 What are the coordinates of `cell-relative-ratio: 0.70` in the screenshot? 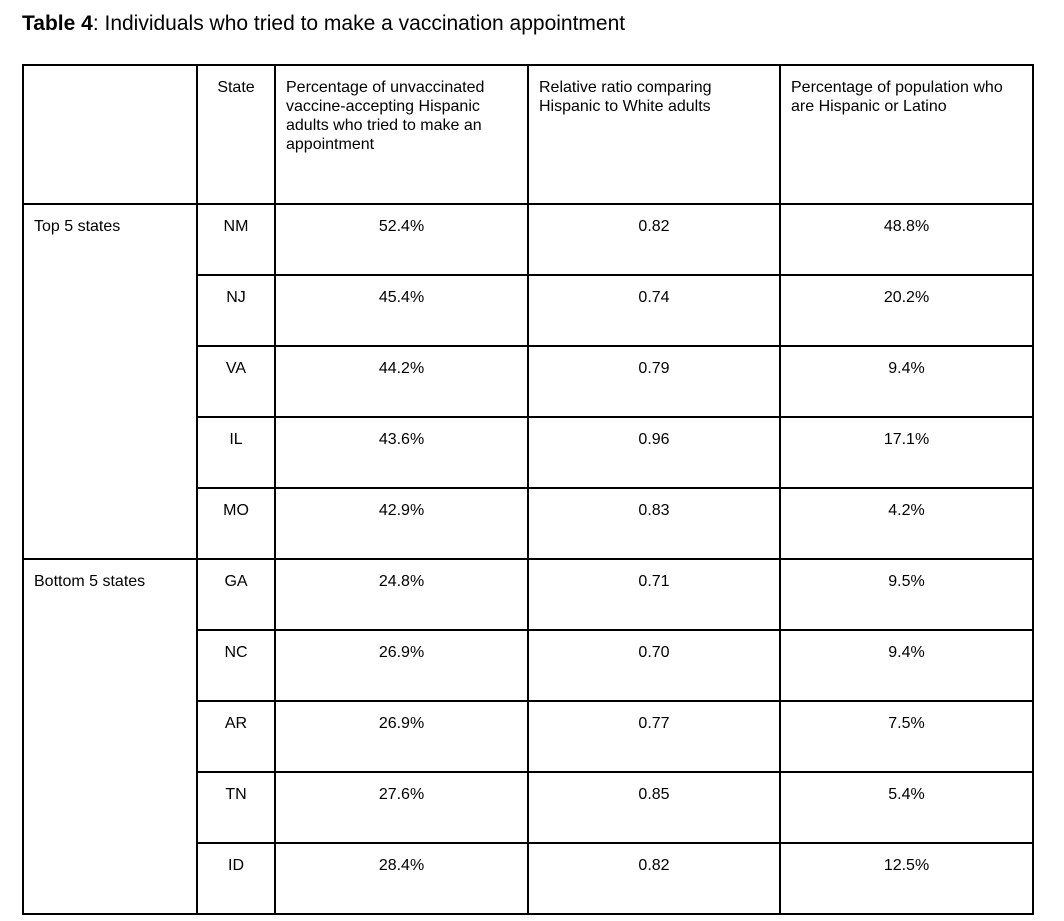 It's located at (654, 665).